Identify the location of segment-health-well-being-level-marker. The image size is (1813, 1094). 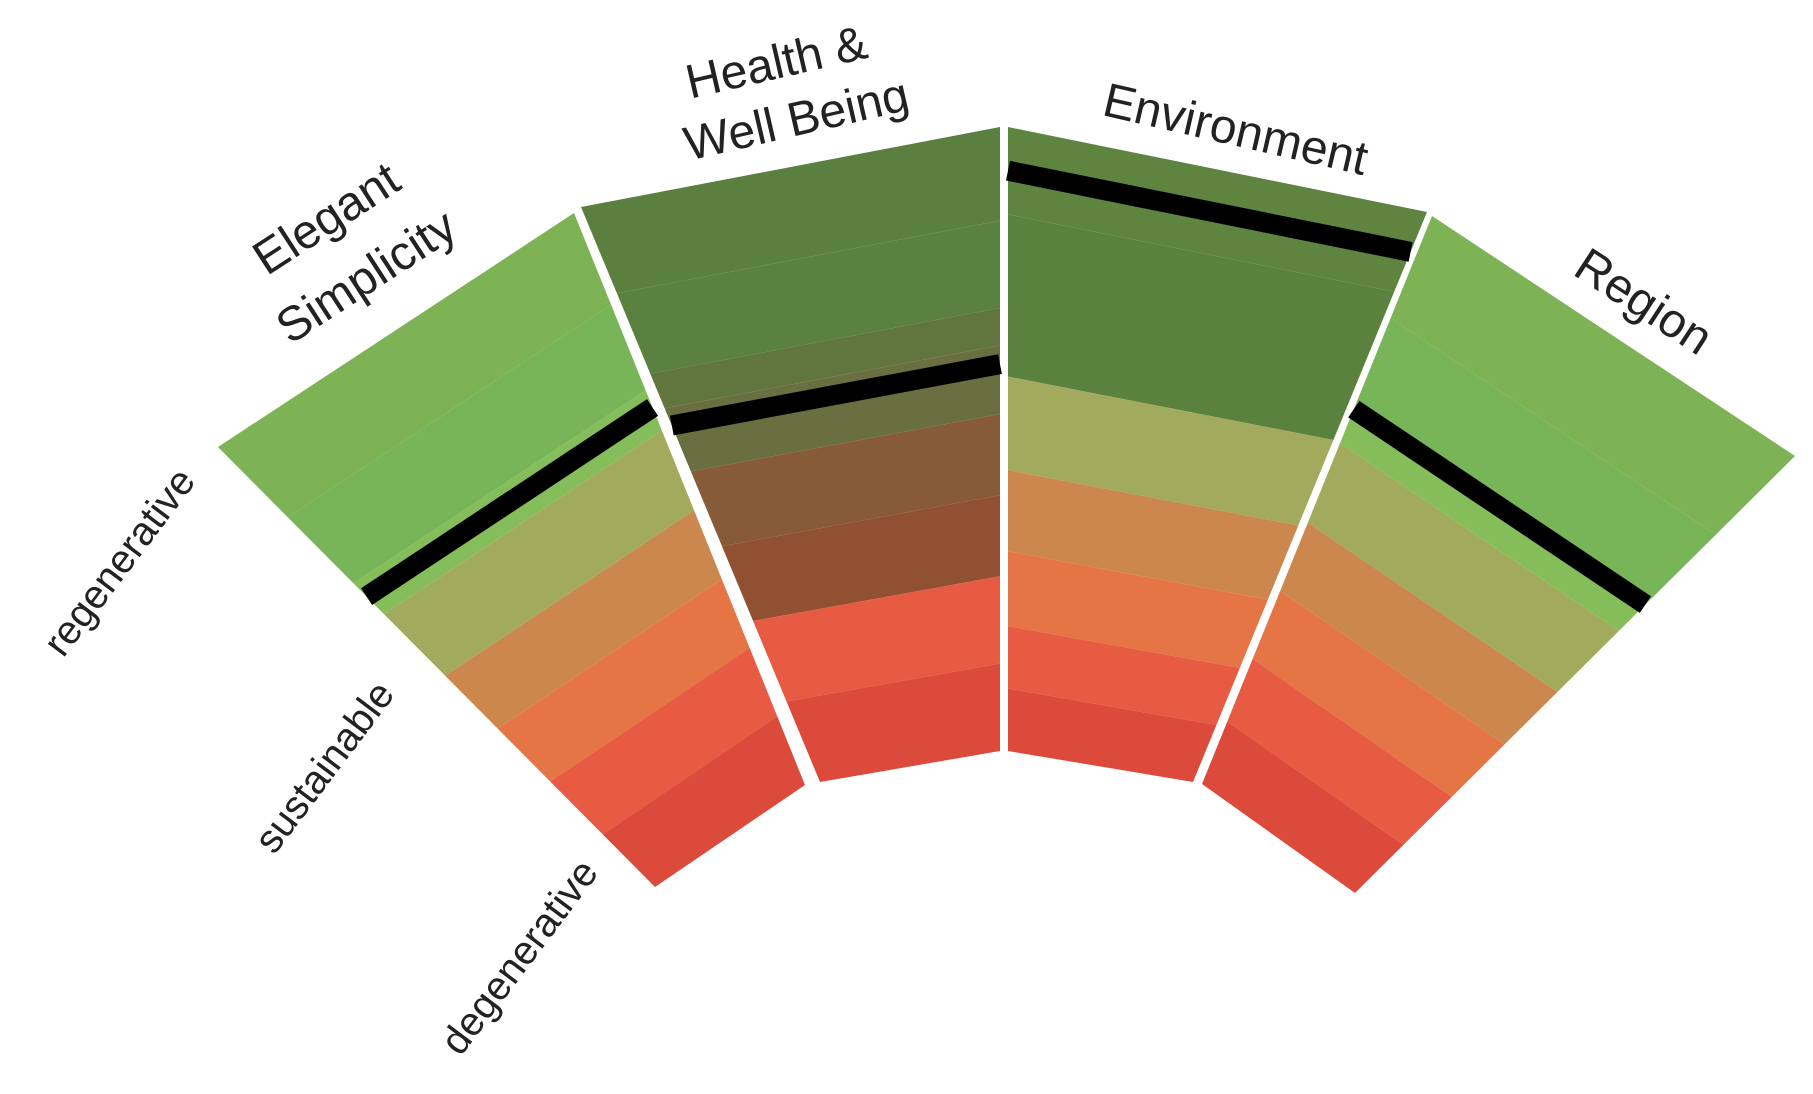
(835, 395).